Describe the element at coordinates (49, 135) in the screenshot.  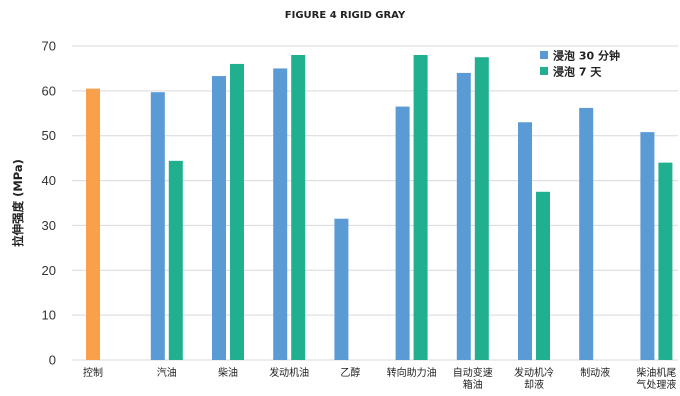
I see `y-tick-label: 50` at that location.